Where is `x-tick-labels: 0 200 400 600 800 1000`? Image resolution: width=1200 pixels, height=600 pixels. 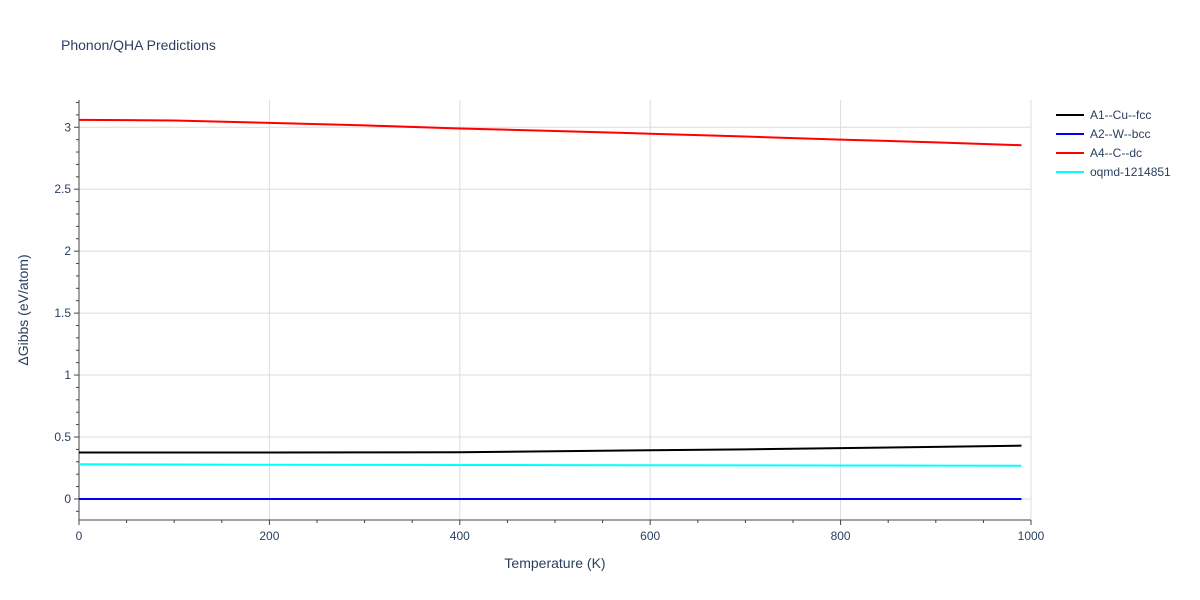
x-tick-labels: 0 200 400 600 800 1000 is located at coordinates (560, 536).